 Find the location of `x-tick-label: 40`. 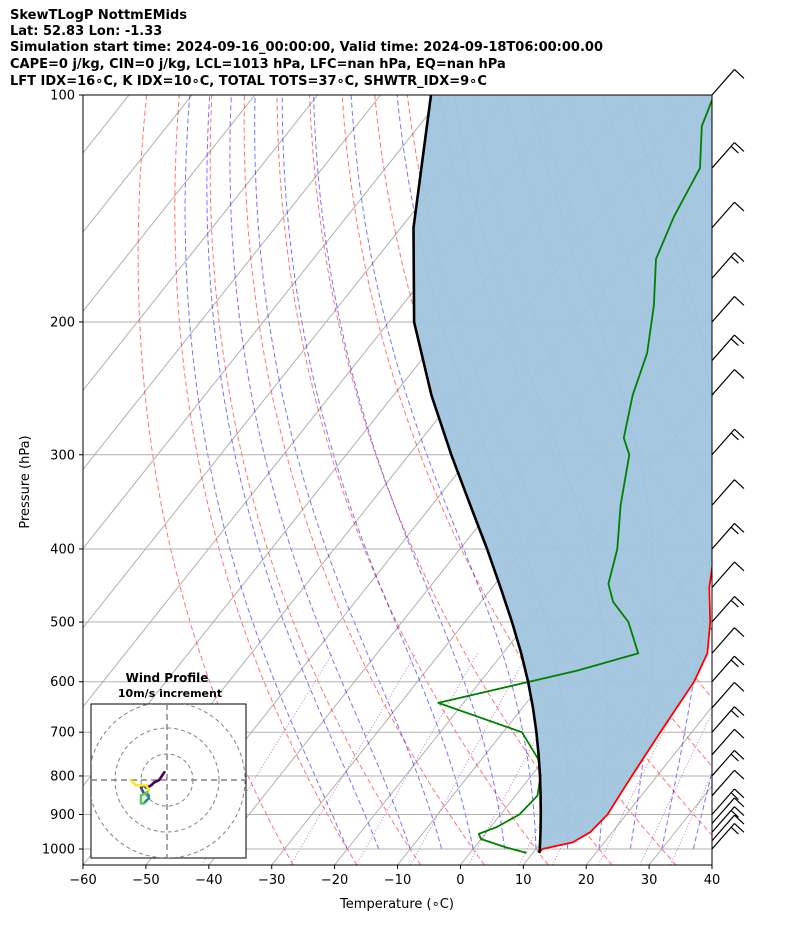

x-tick-label: 40 is located at coordinates (712, 880).